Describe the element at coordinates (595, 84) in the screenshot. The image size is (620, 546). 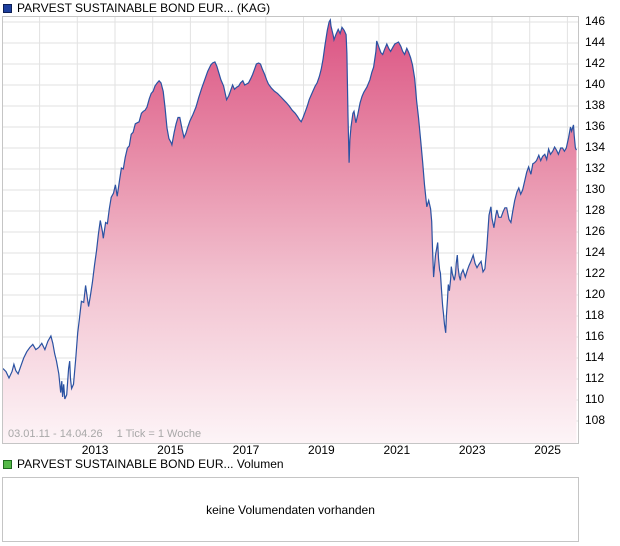
I see `y-axis-tick-label: 140` at that location.